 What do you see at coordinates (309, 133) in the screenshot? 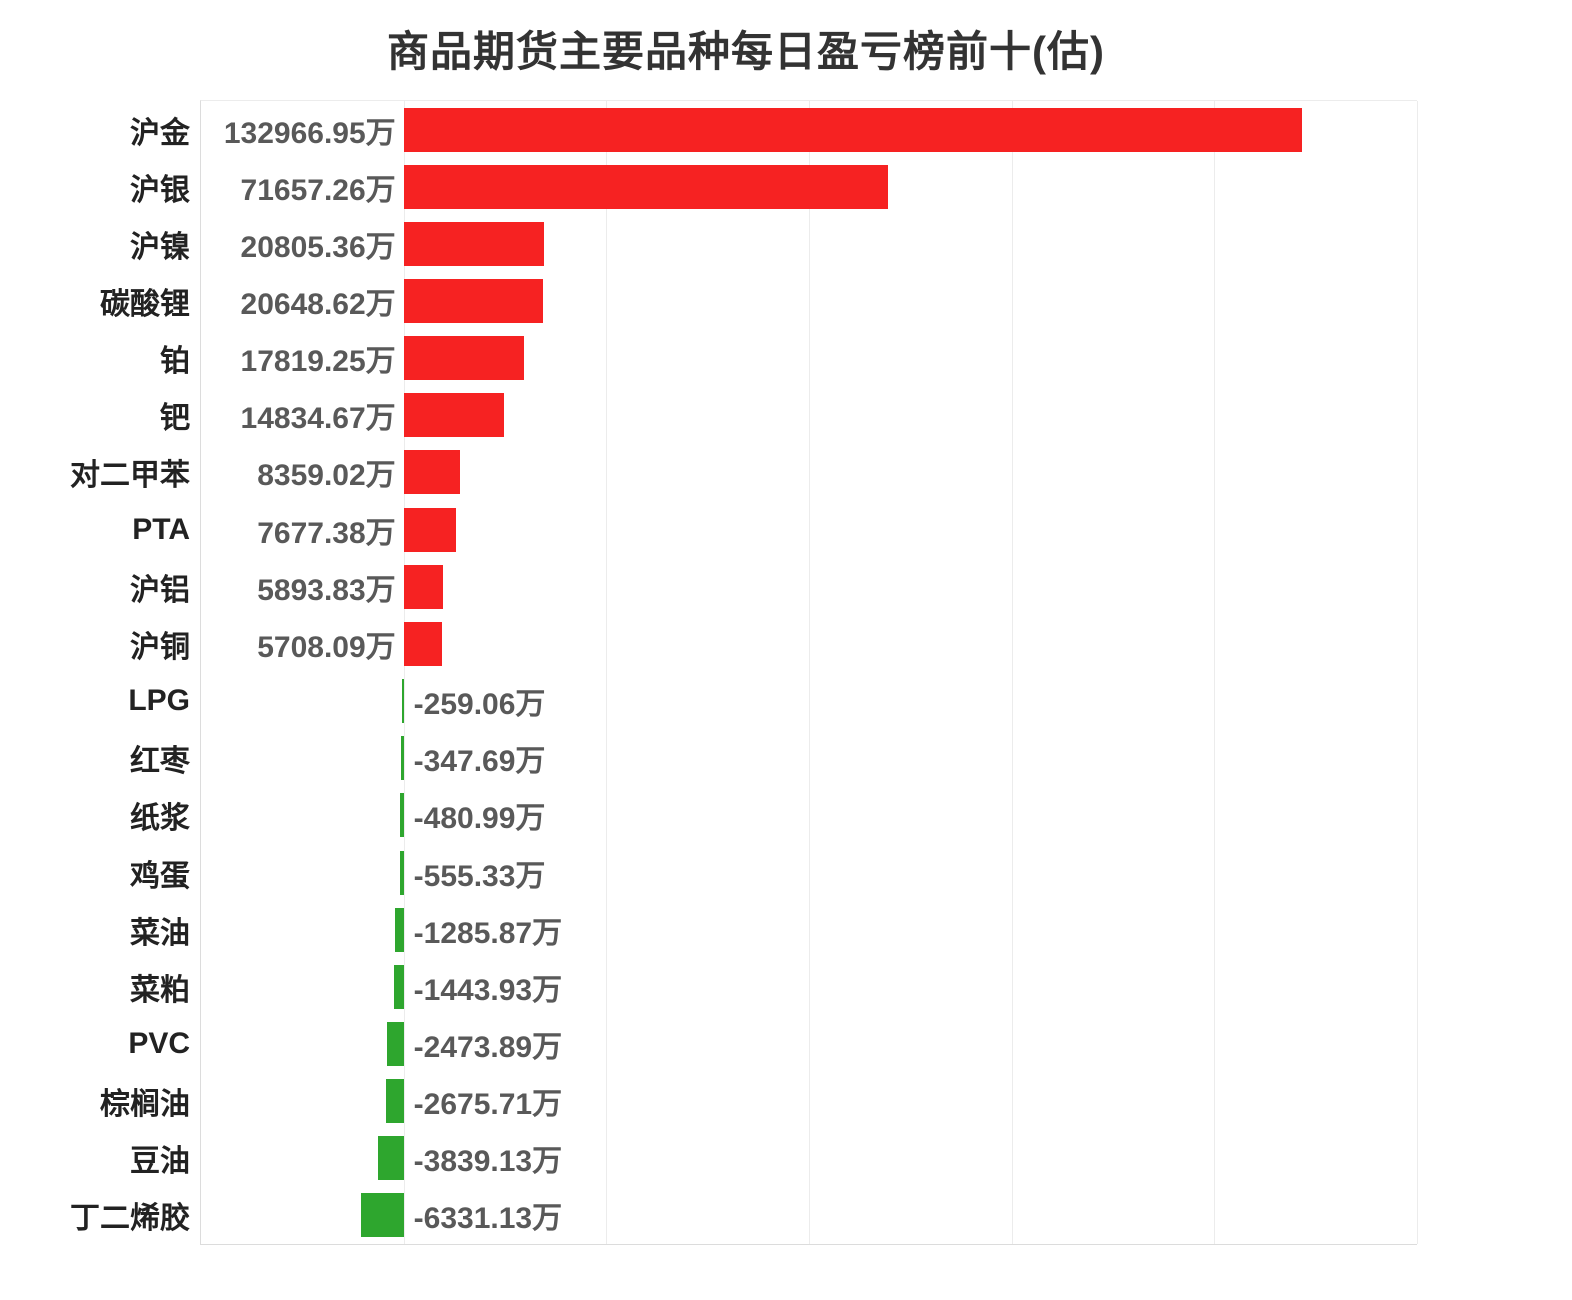
I see `value-label: 132966.95万` at bounding box center [309, 133].